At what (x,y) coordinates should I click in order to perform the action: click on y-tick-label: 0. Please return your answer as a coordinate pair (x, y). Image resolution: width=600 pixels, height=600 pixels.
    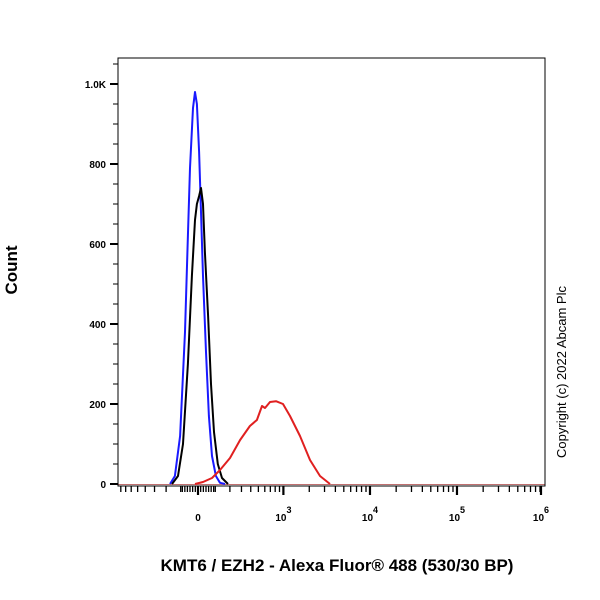
    Looking at the image, I should click on (103, 485).